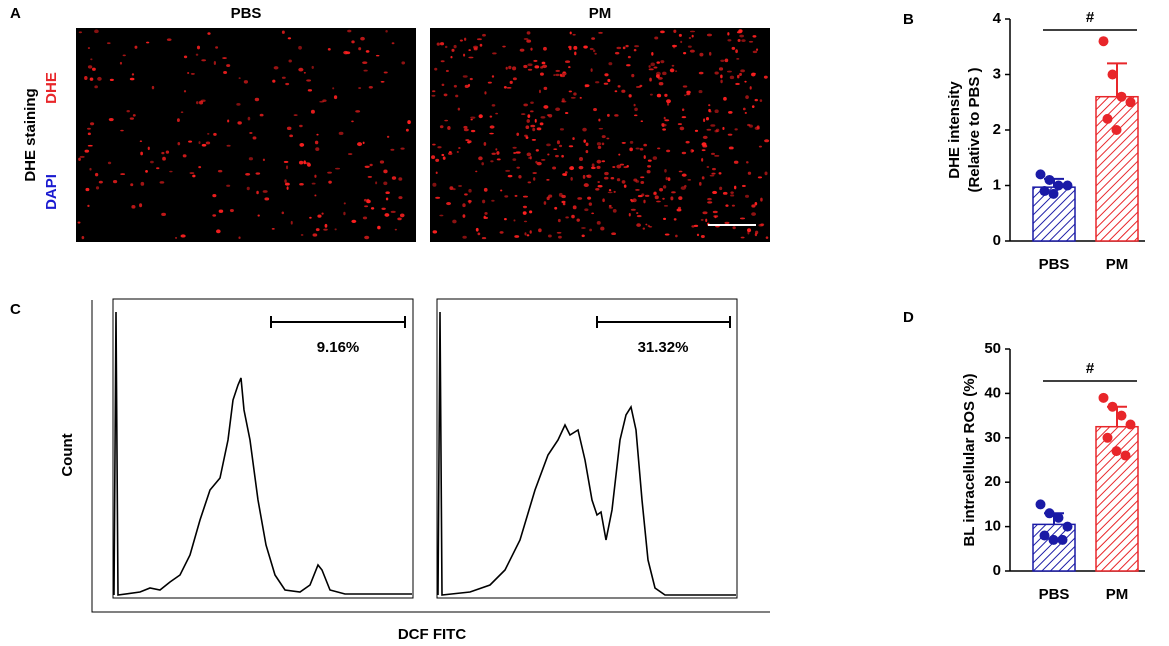 The height and width of the screenshot is (646, 1169). I want to click on y-tick-label: 50, so click(992, 348).